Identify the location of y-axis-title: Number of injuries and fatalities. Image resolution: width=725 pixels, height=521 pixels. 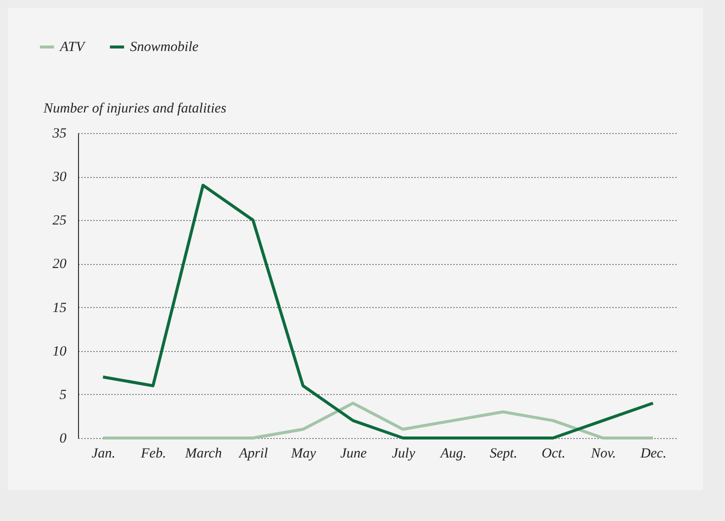
(134, 109).